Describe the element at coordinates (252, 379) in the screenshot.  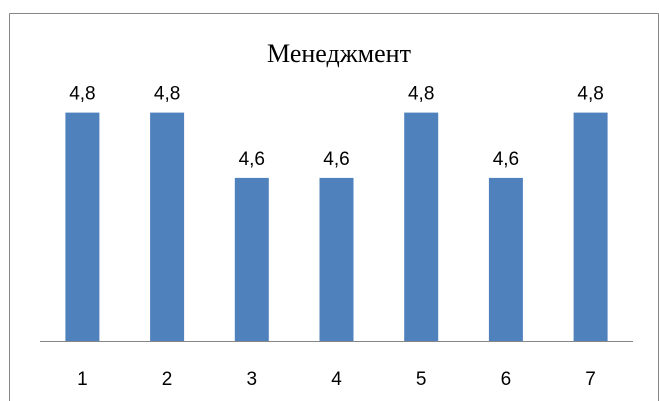
I see `x-tick-label-3: 3` at that location.